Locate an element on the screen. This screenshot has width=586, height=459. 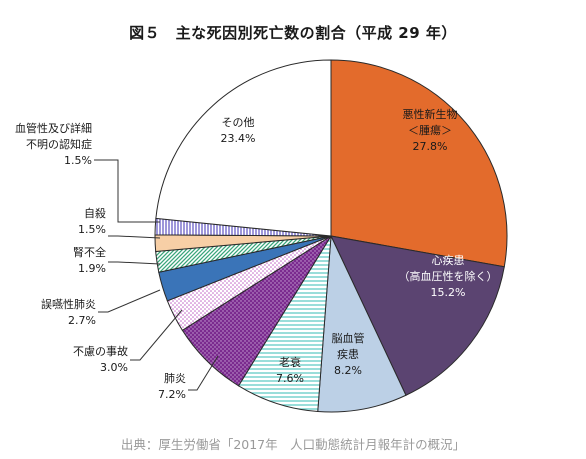
slice-label: 心疾患 （高血圧性を除く） 15.2% is located at coordinates (448, 276).